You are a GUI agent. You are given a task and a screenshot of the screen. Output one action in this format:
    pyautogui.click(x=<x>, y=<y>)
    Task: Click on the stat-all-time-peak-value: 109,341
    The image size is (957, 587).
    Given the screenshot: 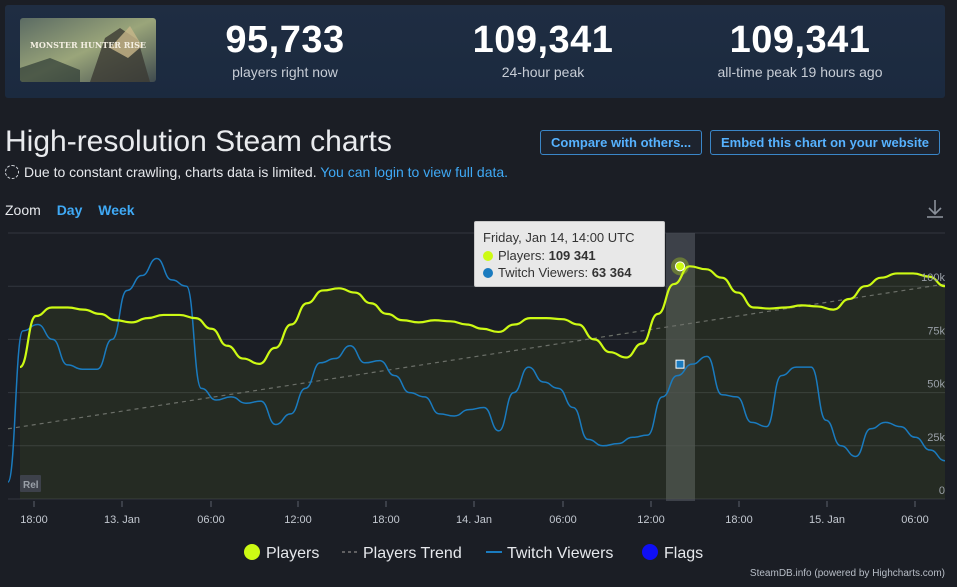 What is the action you would take?
    pyautogui.click(x=800, y=40)
    